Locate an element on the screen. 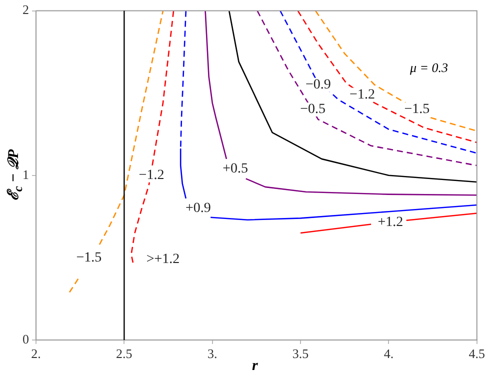 The width and height of the screenshot is (488, 385). x-tick-label: 4. is located at coordinates (389, 354).